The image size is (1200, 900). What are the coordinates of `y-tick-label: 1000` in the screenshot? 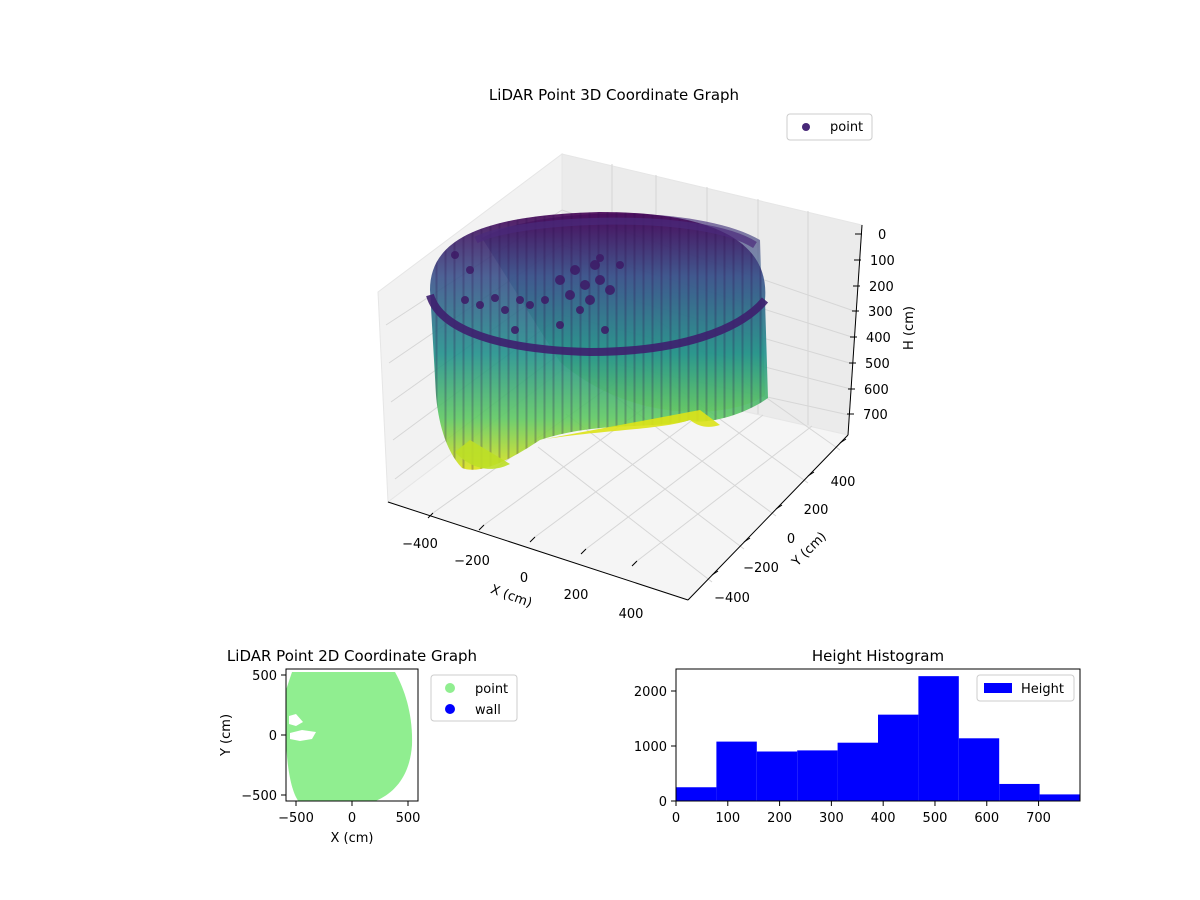 It's located at (650, 747).